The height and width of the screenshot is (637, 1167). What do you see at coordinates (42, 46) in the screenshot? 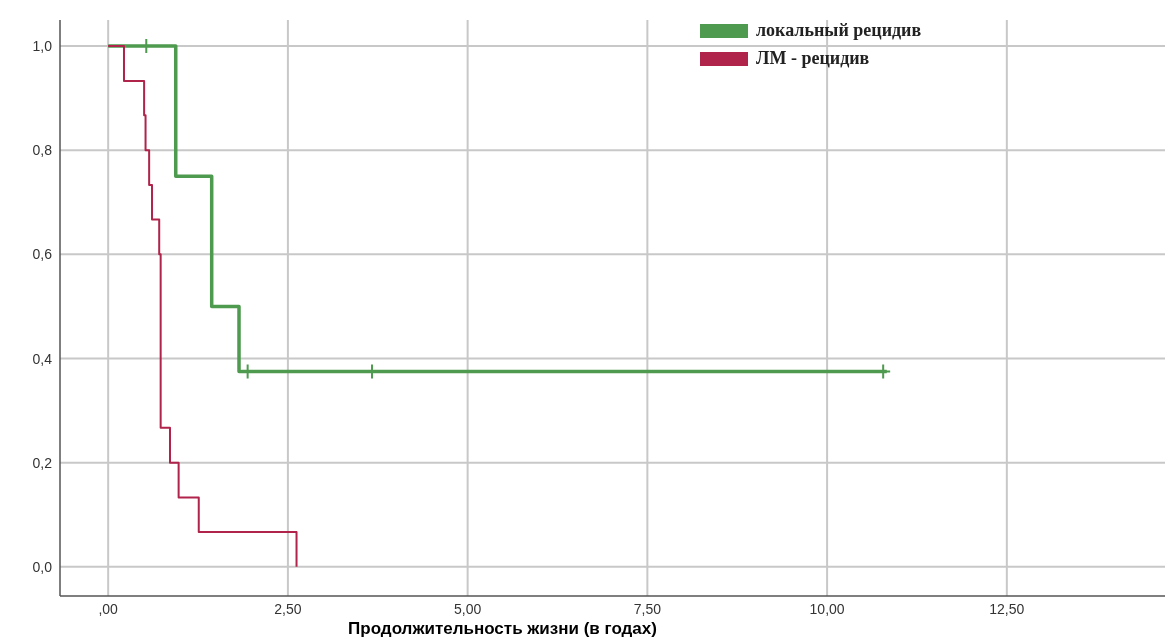
I see `y-tick-label: 1,0` at bounding box center [42, 46].